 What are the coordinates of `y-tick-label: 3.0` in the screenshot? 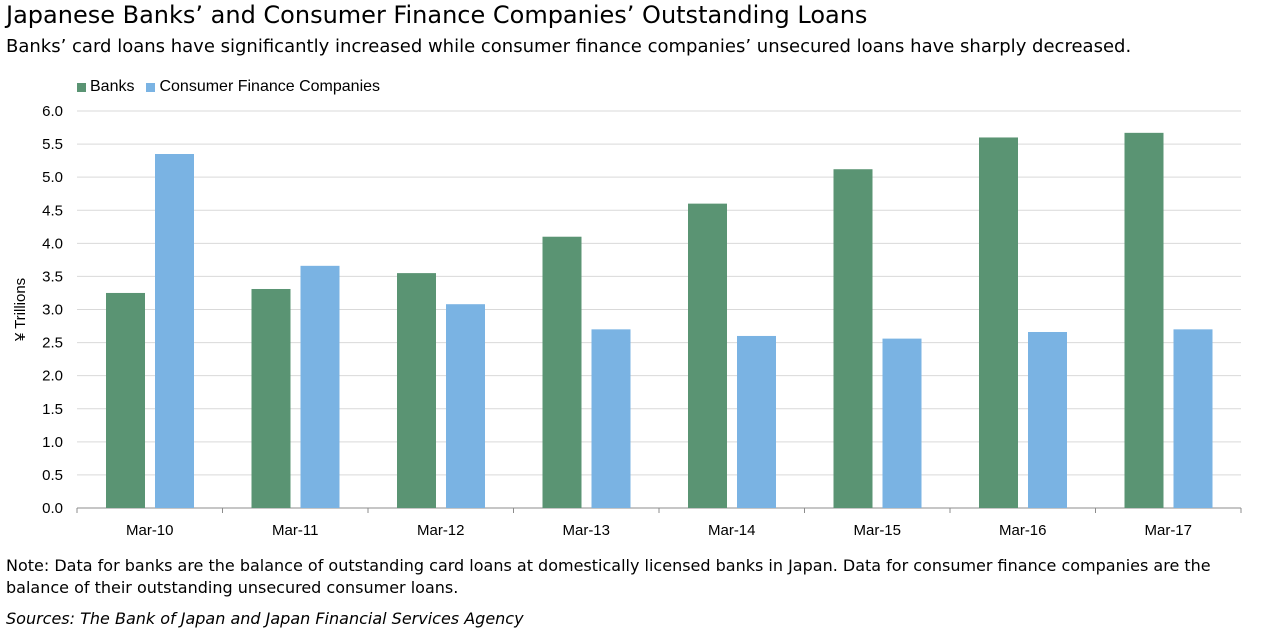 It's located at (52, 310).